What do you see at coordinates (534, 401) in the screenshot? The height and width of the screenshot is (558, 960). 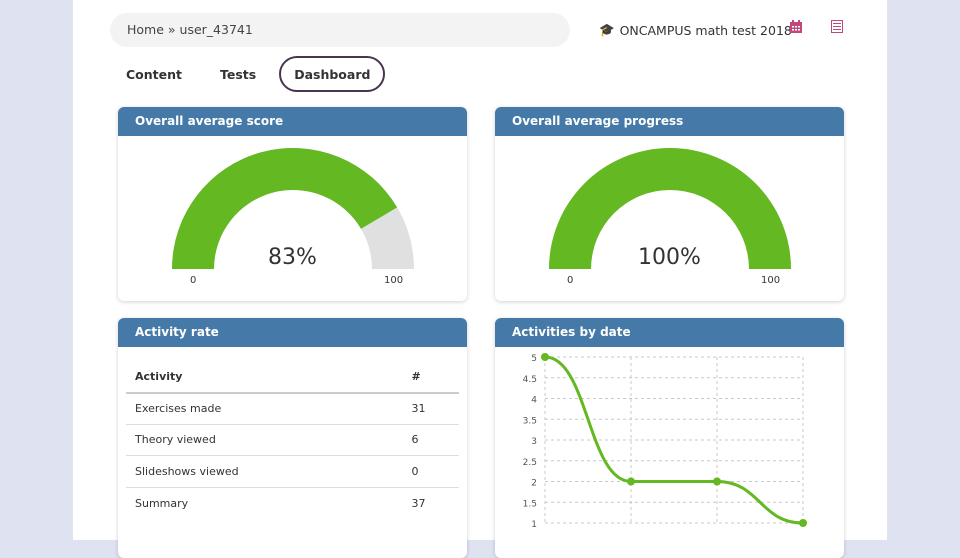 I see `y-tick-label: 4` at bounding box center [534, 401].